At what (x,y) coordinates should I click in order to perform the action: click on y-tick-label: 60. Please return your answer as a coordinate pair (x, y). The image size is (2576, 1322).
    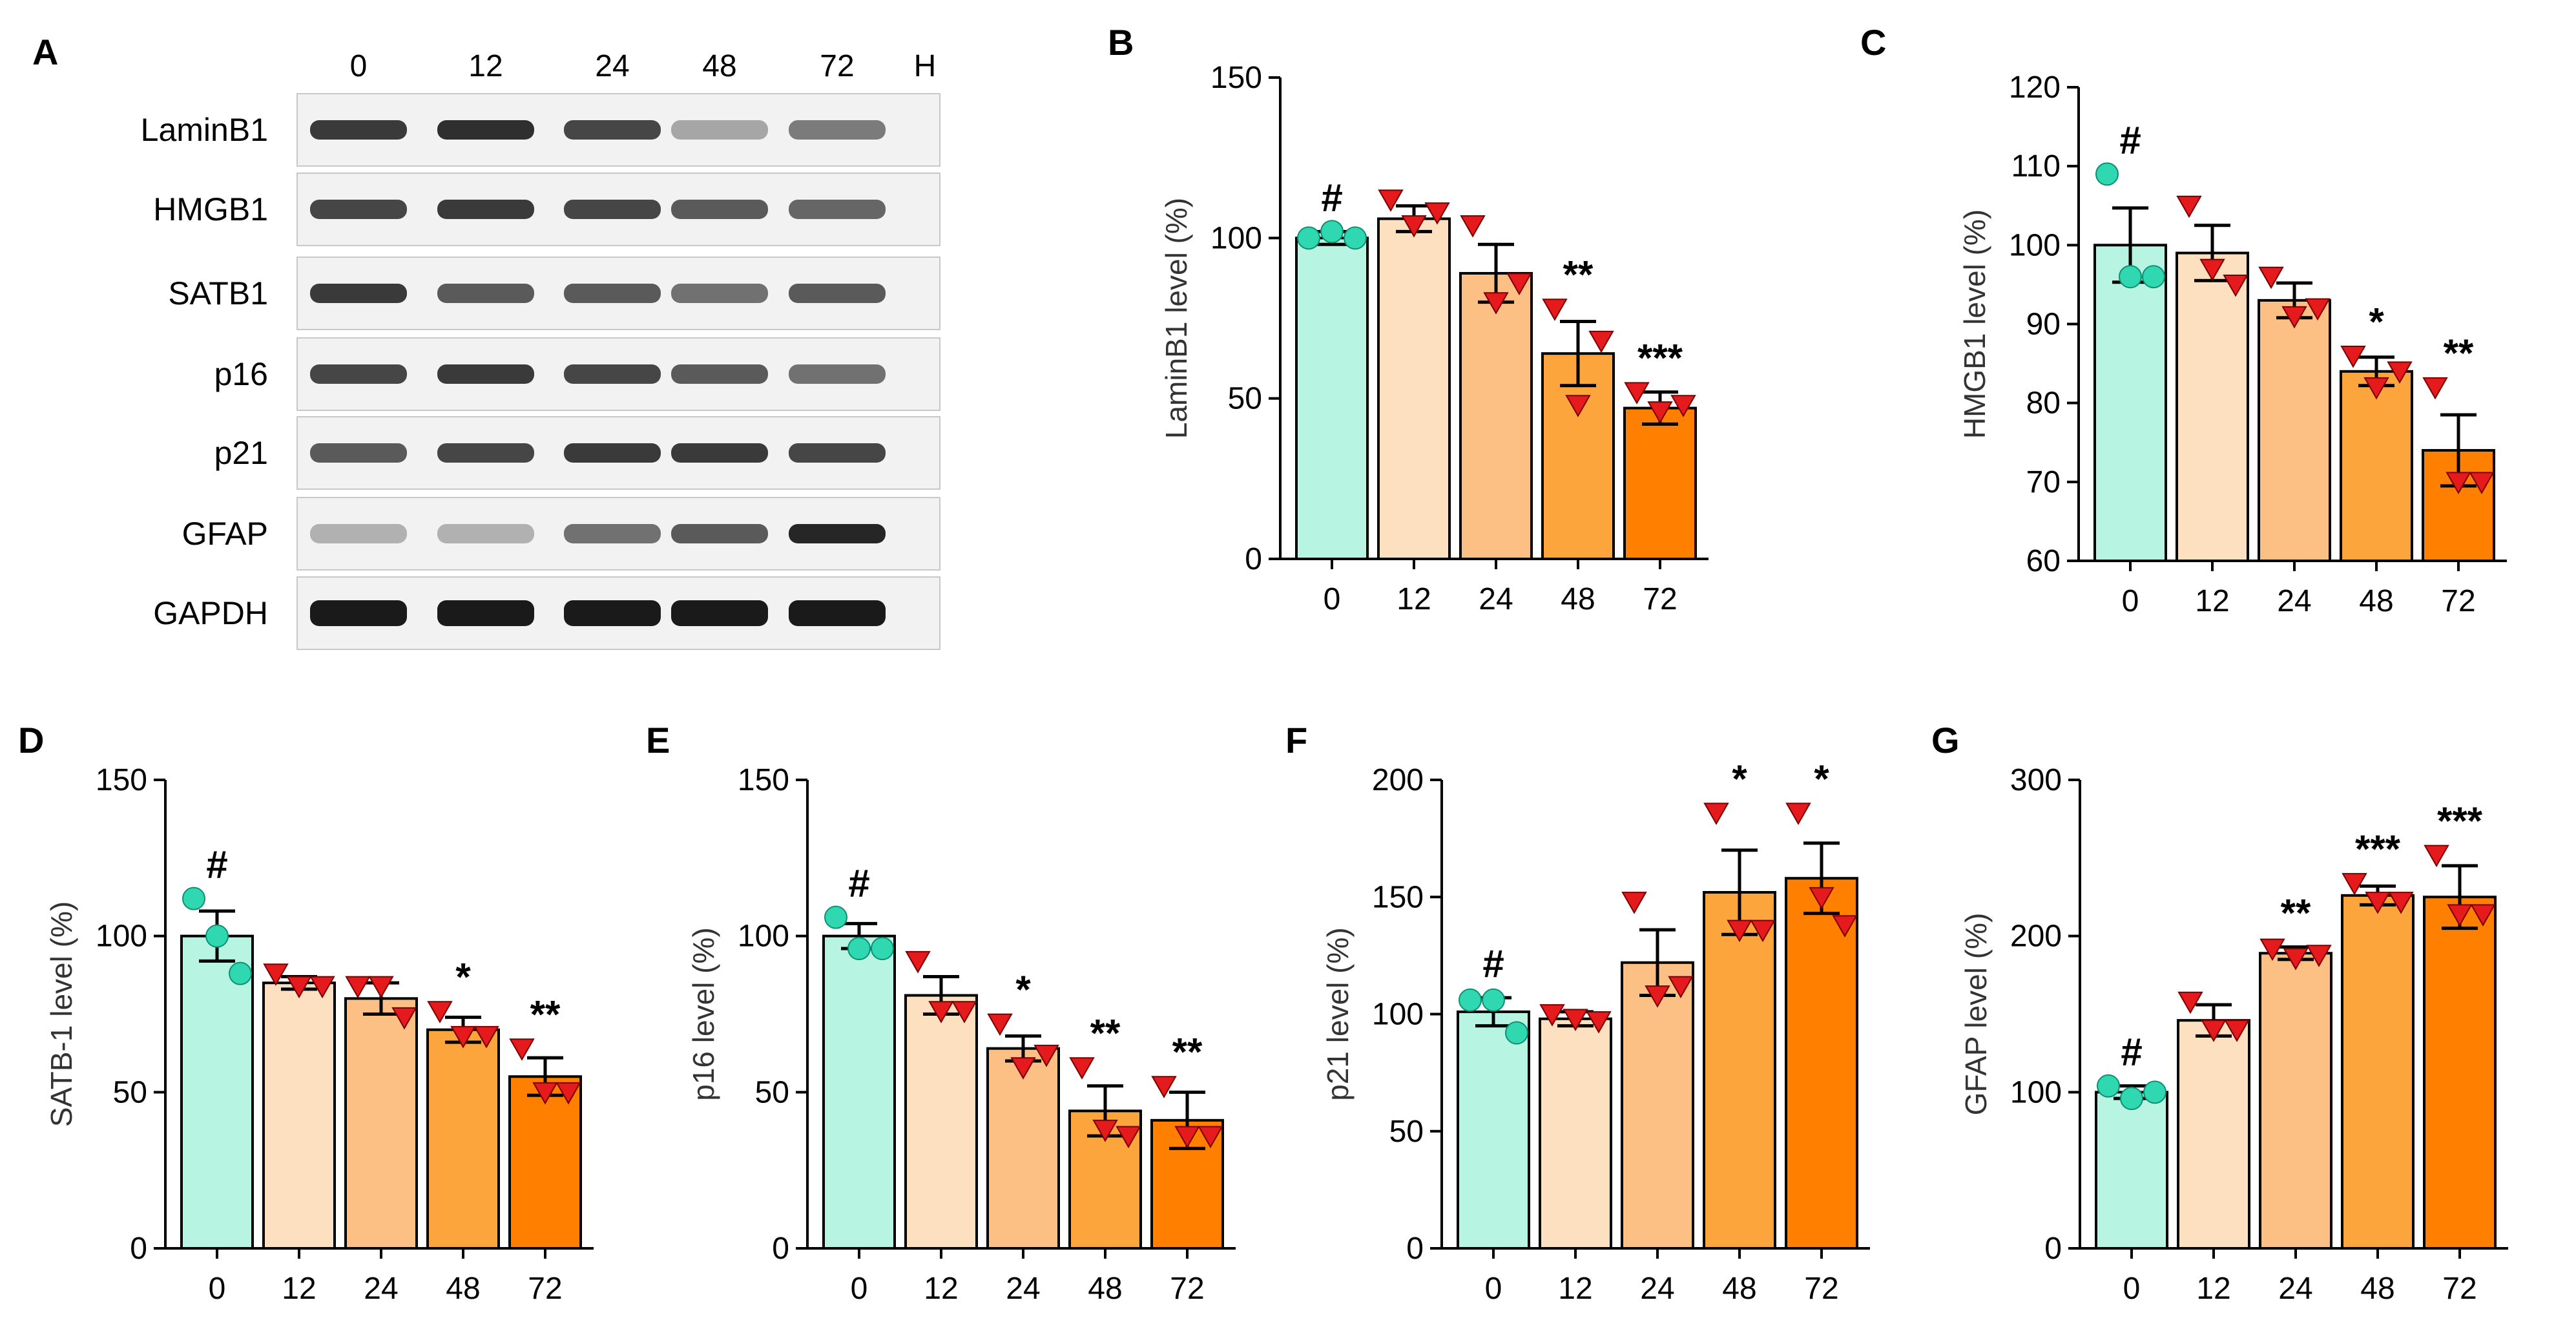
    Looking at the image, I should click on (2043, 561).